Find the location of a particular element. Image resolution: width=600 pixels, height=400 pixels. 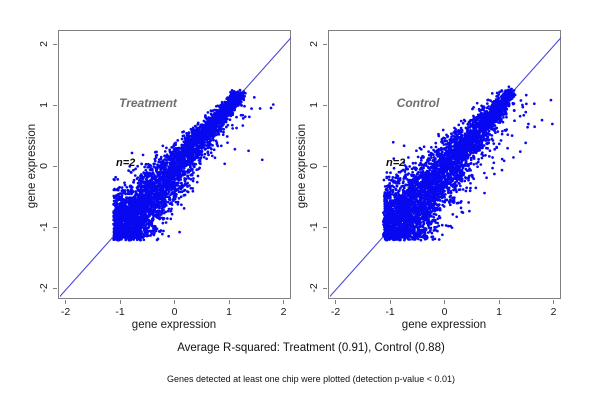

control-x-axis-label: gene expression is located at coordinates (444, 325).